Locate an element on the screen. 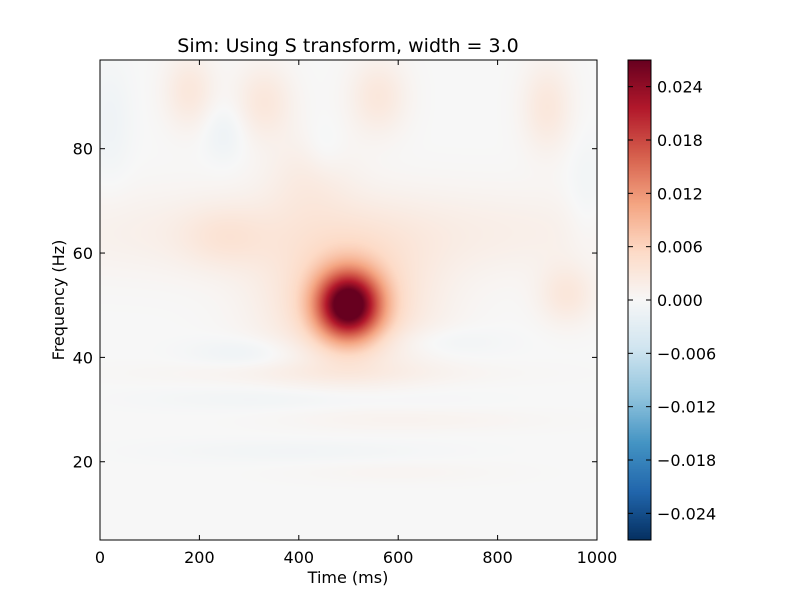  y-axis-label: Frequency (Hz) is located at coordinates (58, 300).